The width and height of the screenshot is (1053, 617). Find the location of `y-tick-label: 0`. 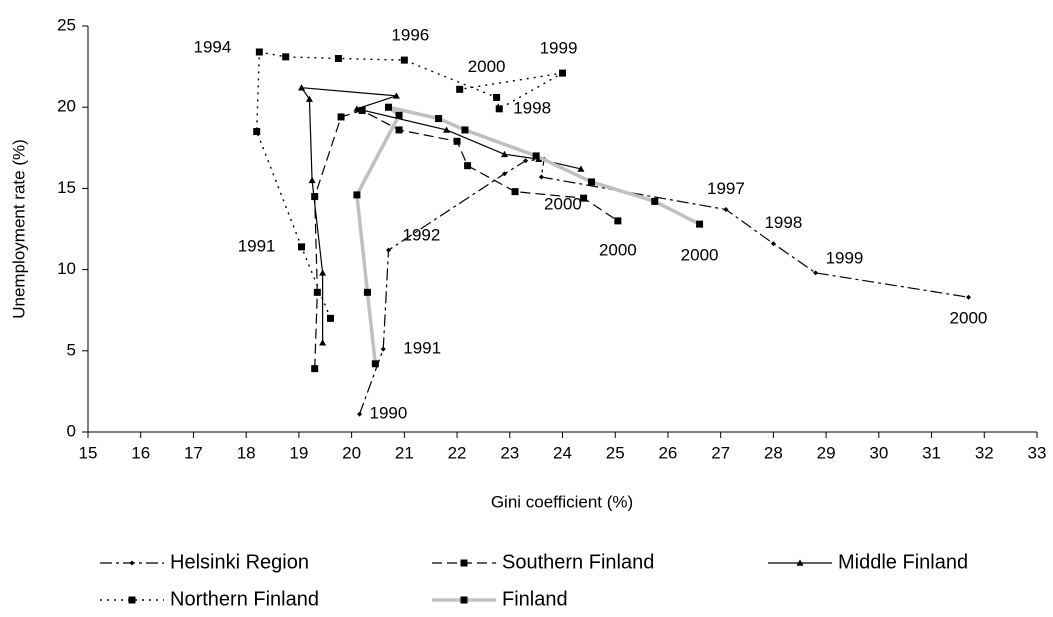

y-tick-label: 0 is located at coordinates (71, 430).